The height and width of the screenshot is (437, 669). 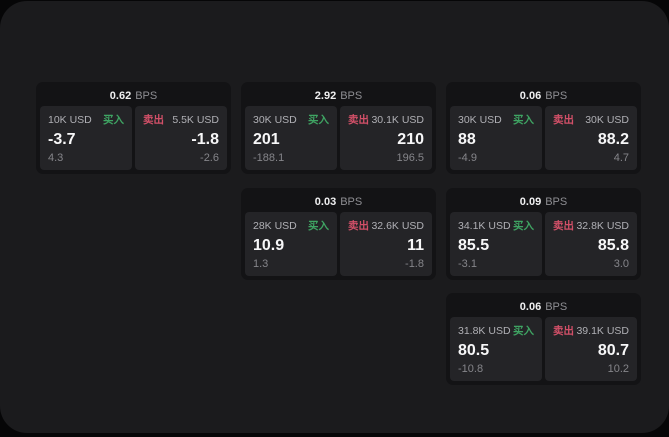 What do you see at coordinates (613, 245) in the screenshot?
I see `sell-price: 85.8` at bounding box center [613, 245].